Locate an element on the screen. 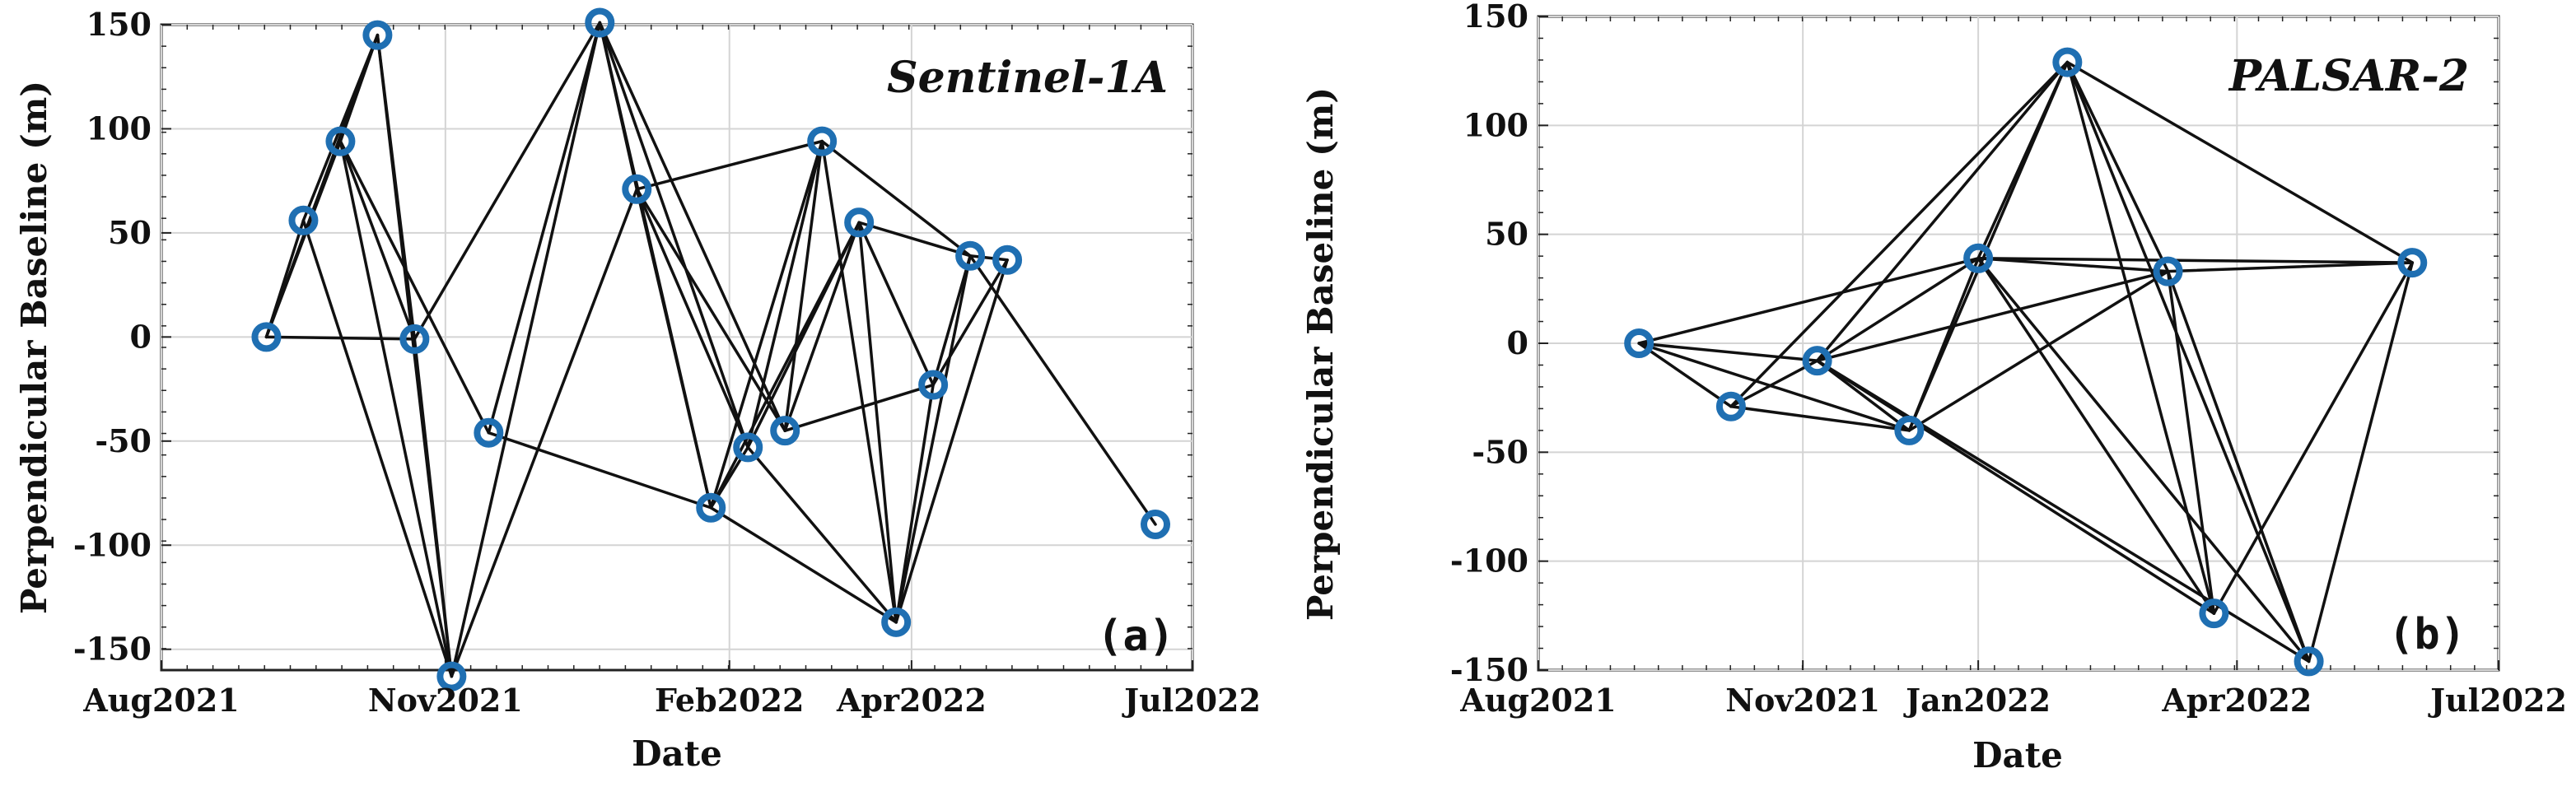 The image size is (2576, 787). x-tick-labels: Aug2021 Nov2021 Jan2022 Apr2022 Jul2022 is located at coordinates (2013, 701).